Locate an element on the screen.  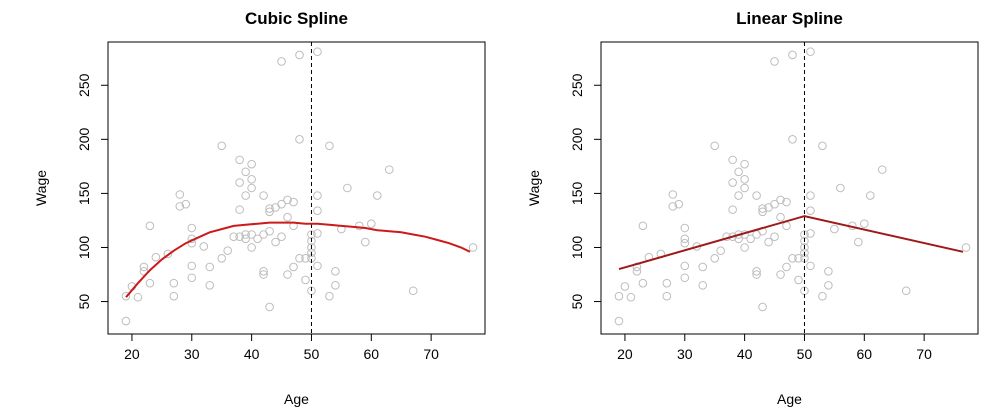
y-tick-label: 100 is located at coordinates (84, 248).